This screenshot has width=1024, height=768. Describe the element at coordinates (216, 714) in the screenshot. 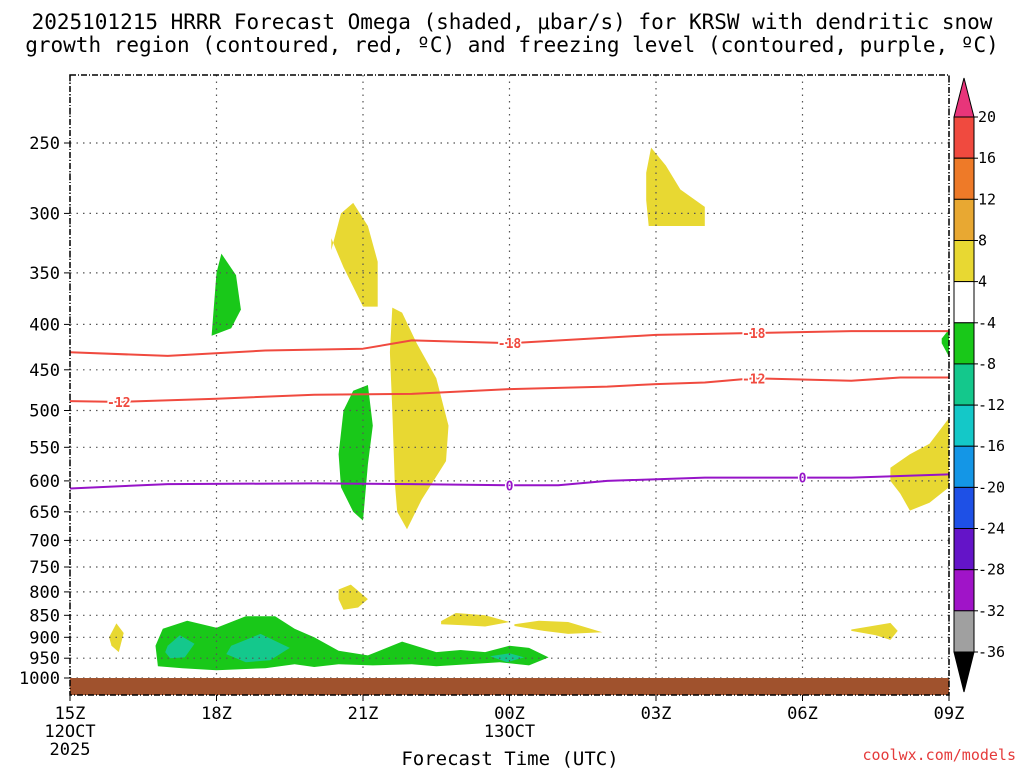

I see `x-tick-18Z: 18Z` at that location.